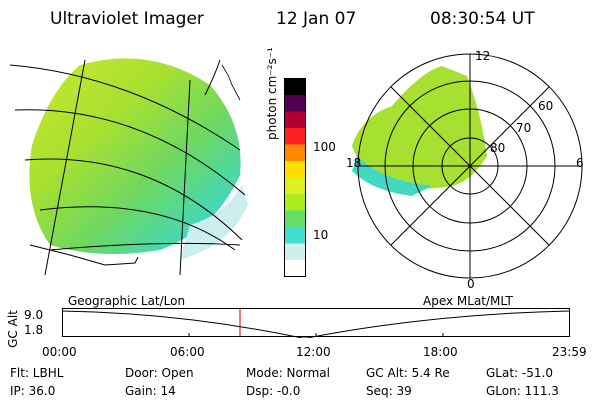 This screenshot has width=600, height=400. Describe the element at coordinates (37, 373) in the screenshot. I see `status-flt: Flt: LBHL` at that location.